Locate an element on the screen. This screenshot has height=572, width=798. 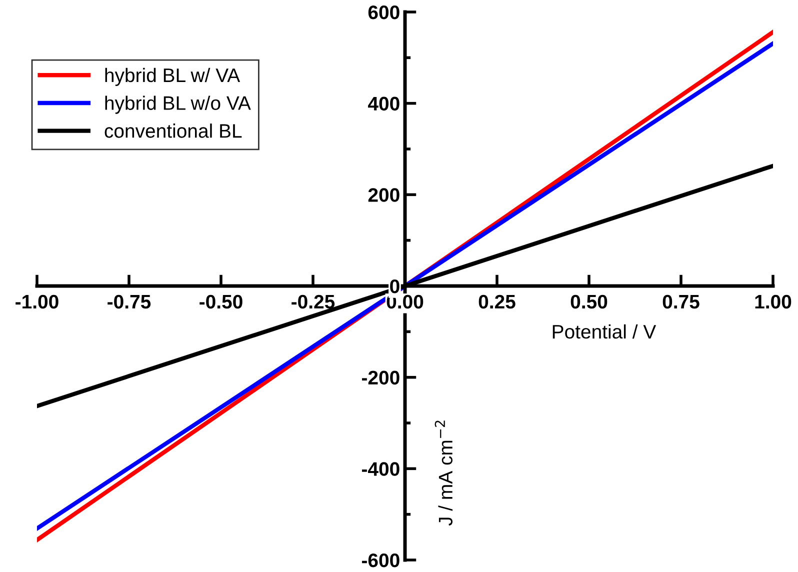
x-tick-label: 0.25 is located at coordinates (497, 301).